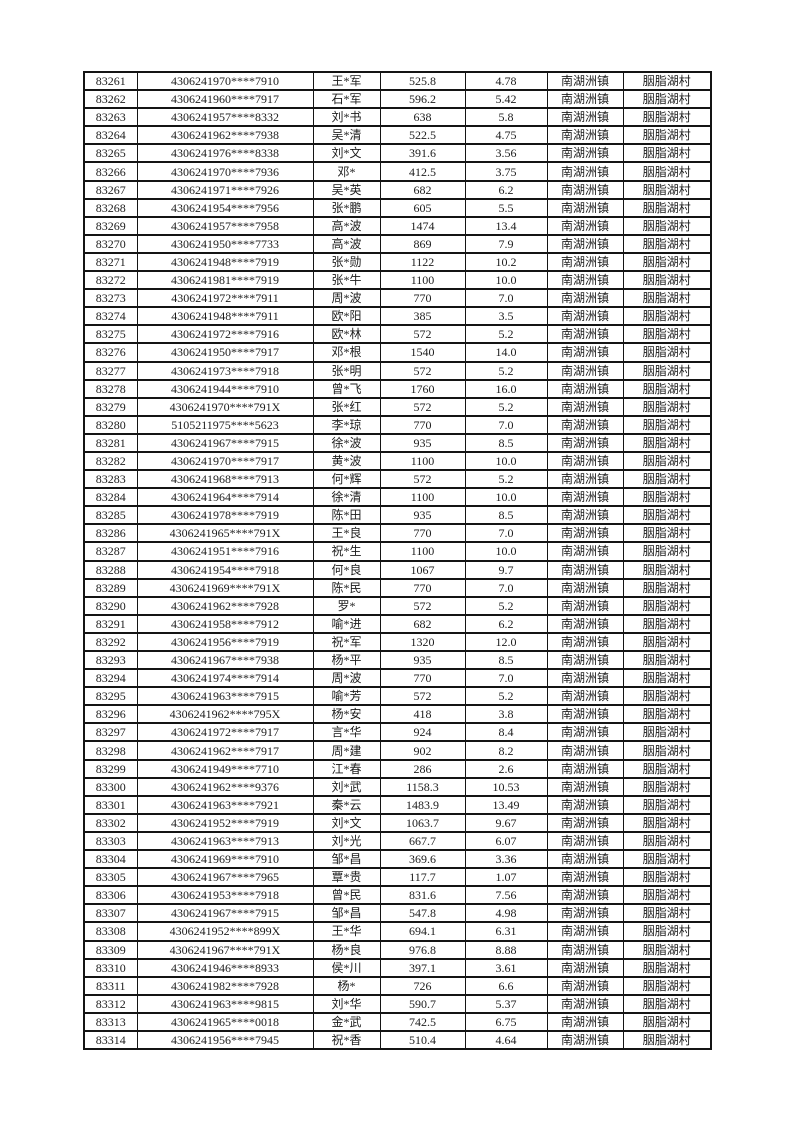  Describe the element at coordinates (346, 262) in the screenshot. I see `cell-name: 张*勋` at that location.